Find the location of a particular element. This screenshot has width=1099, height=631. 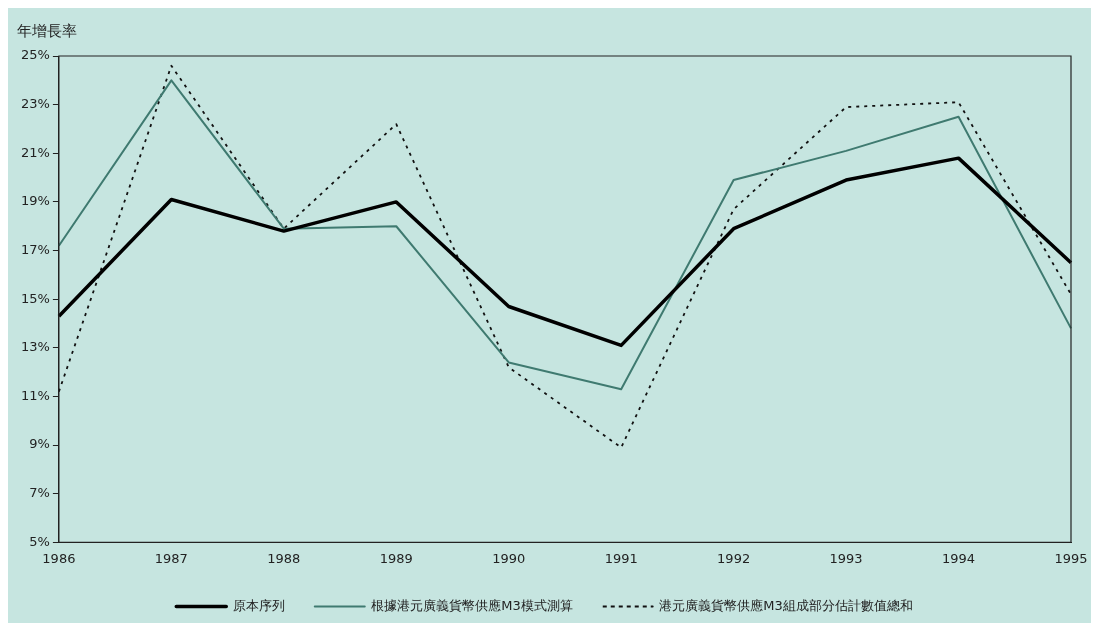

y-tick-label: 5% is located at coordinates (39, 541).